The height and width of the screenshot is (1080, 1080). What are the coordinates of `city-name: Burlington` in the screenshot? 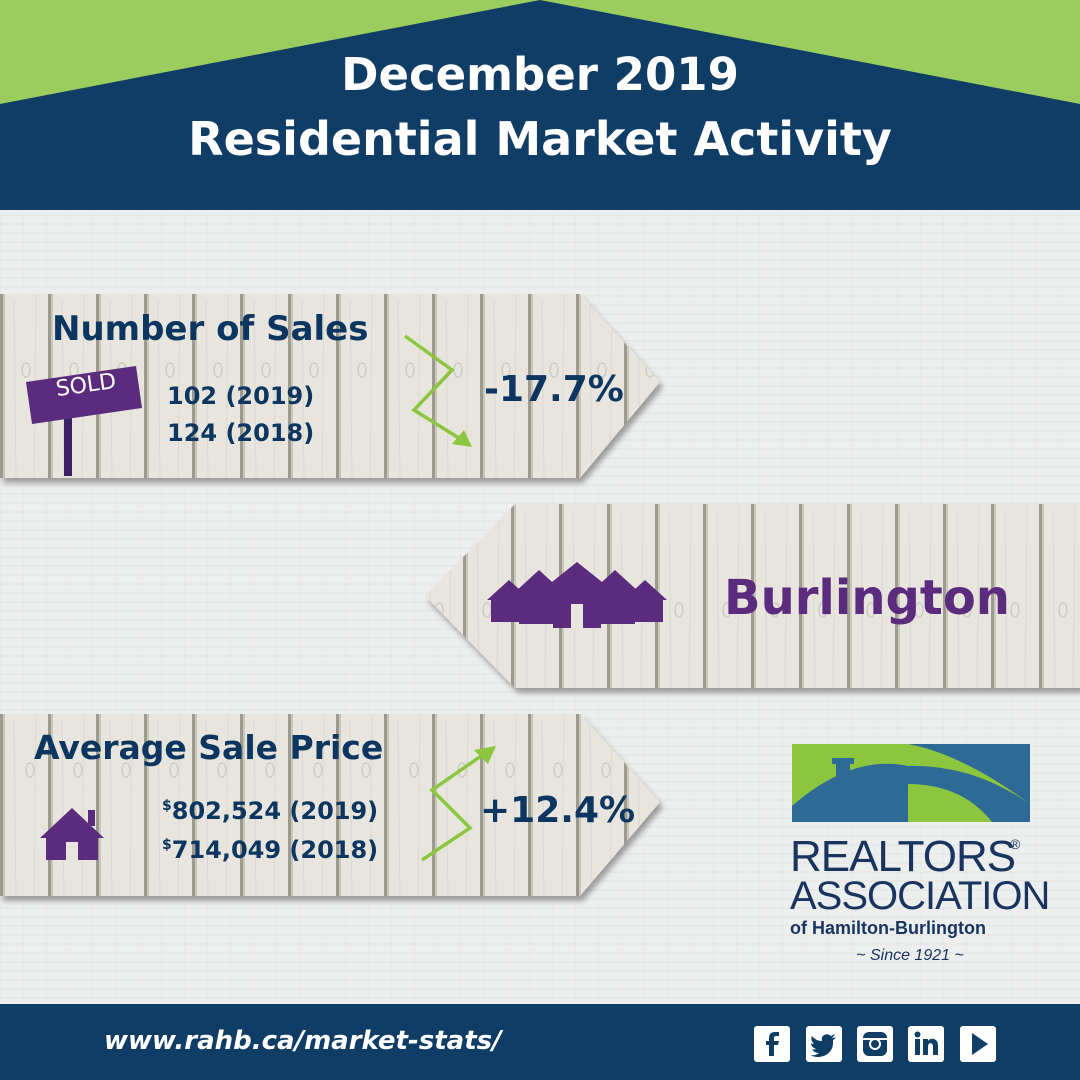 It's located at (867, 598).